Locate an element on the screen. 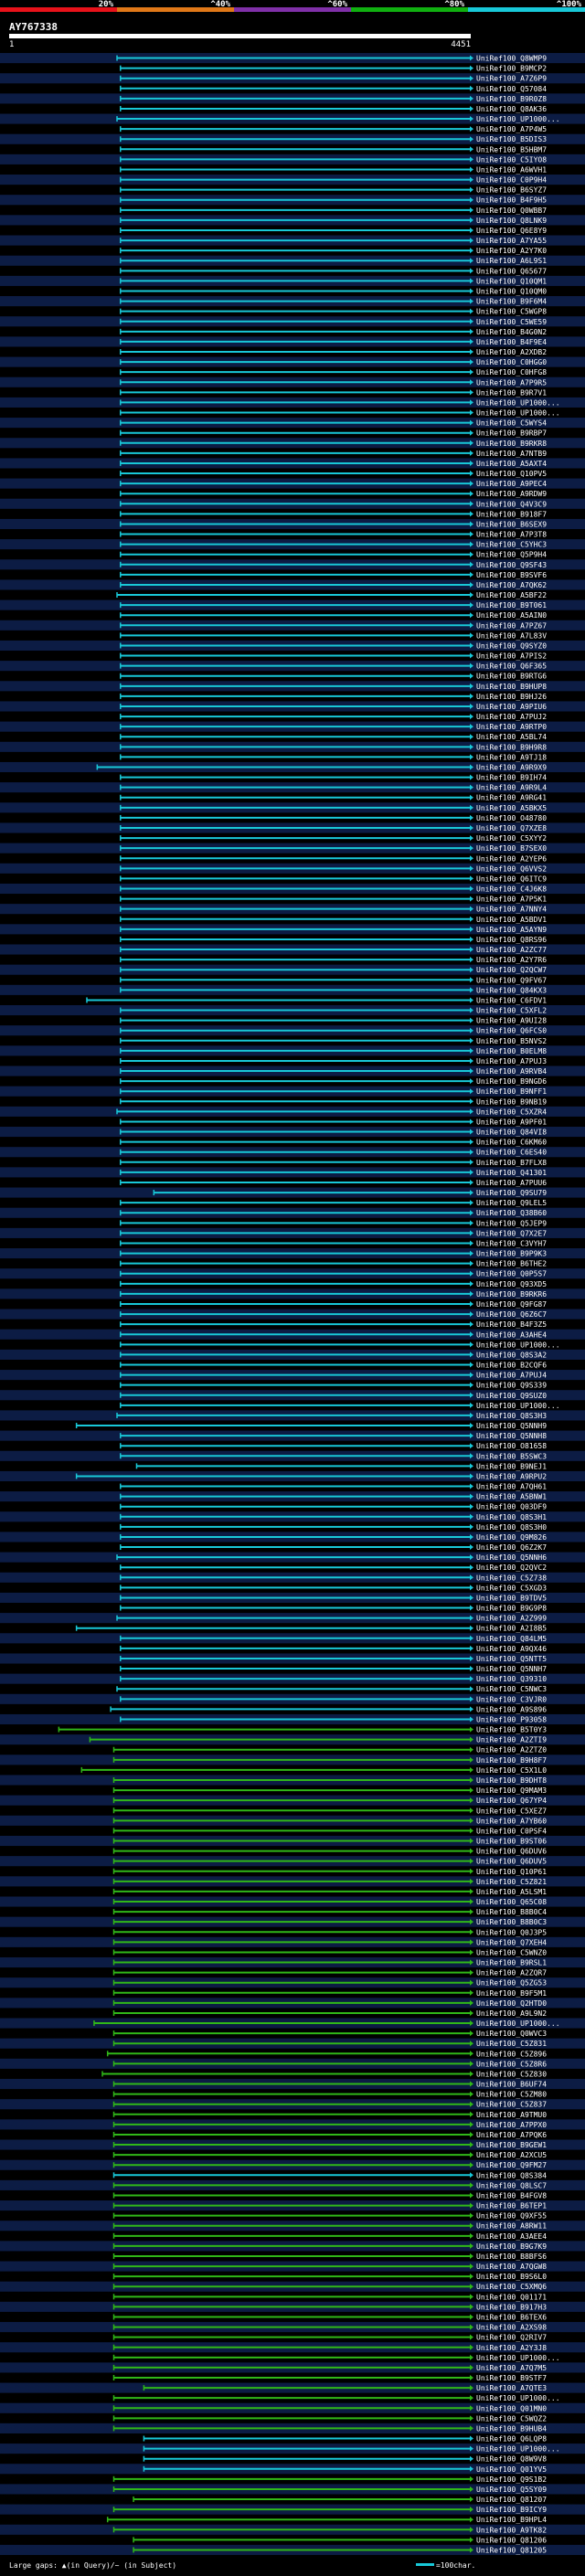 This screenshot has height=2576, width=585. hit-label: UniRef100_A7P9R5 is located at coordinates (512, 382).